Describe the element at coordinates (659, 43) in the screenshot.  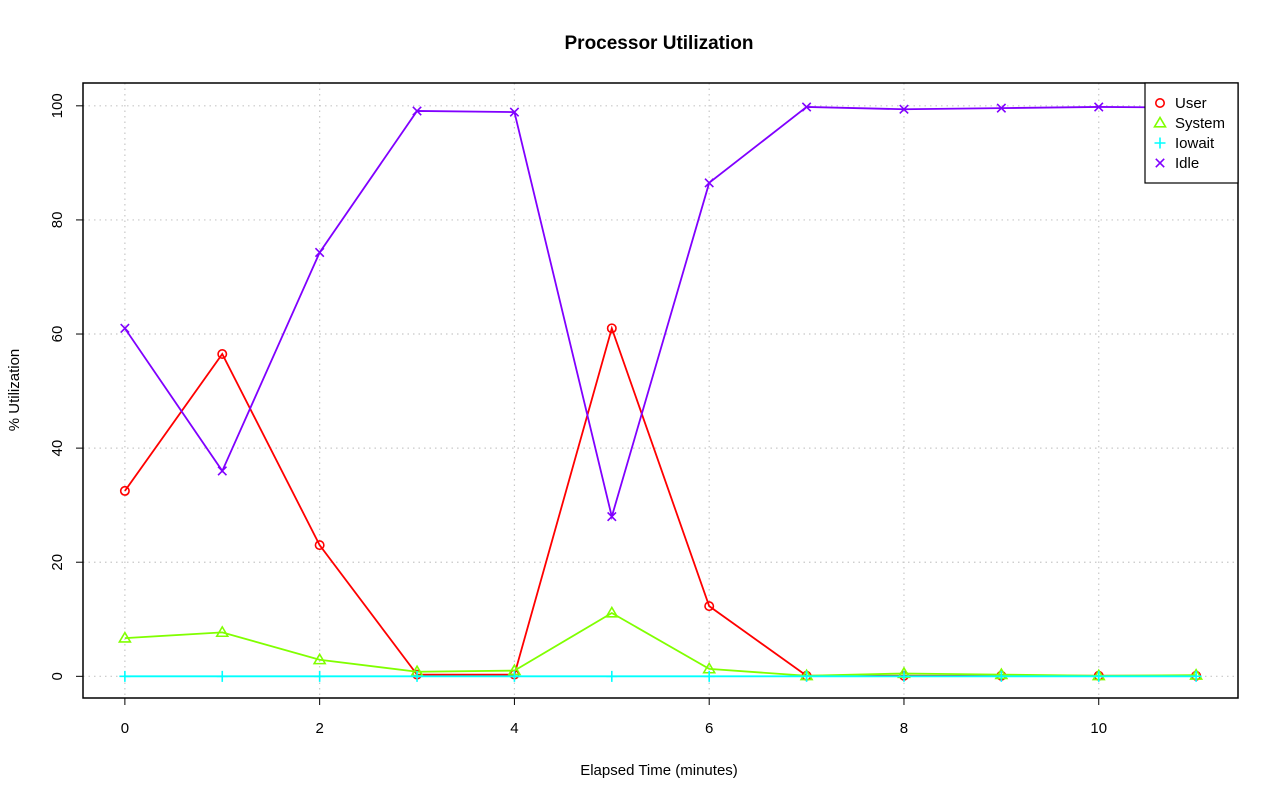
I see `chart-title: Processor Utilization` at that location.